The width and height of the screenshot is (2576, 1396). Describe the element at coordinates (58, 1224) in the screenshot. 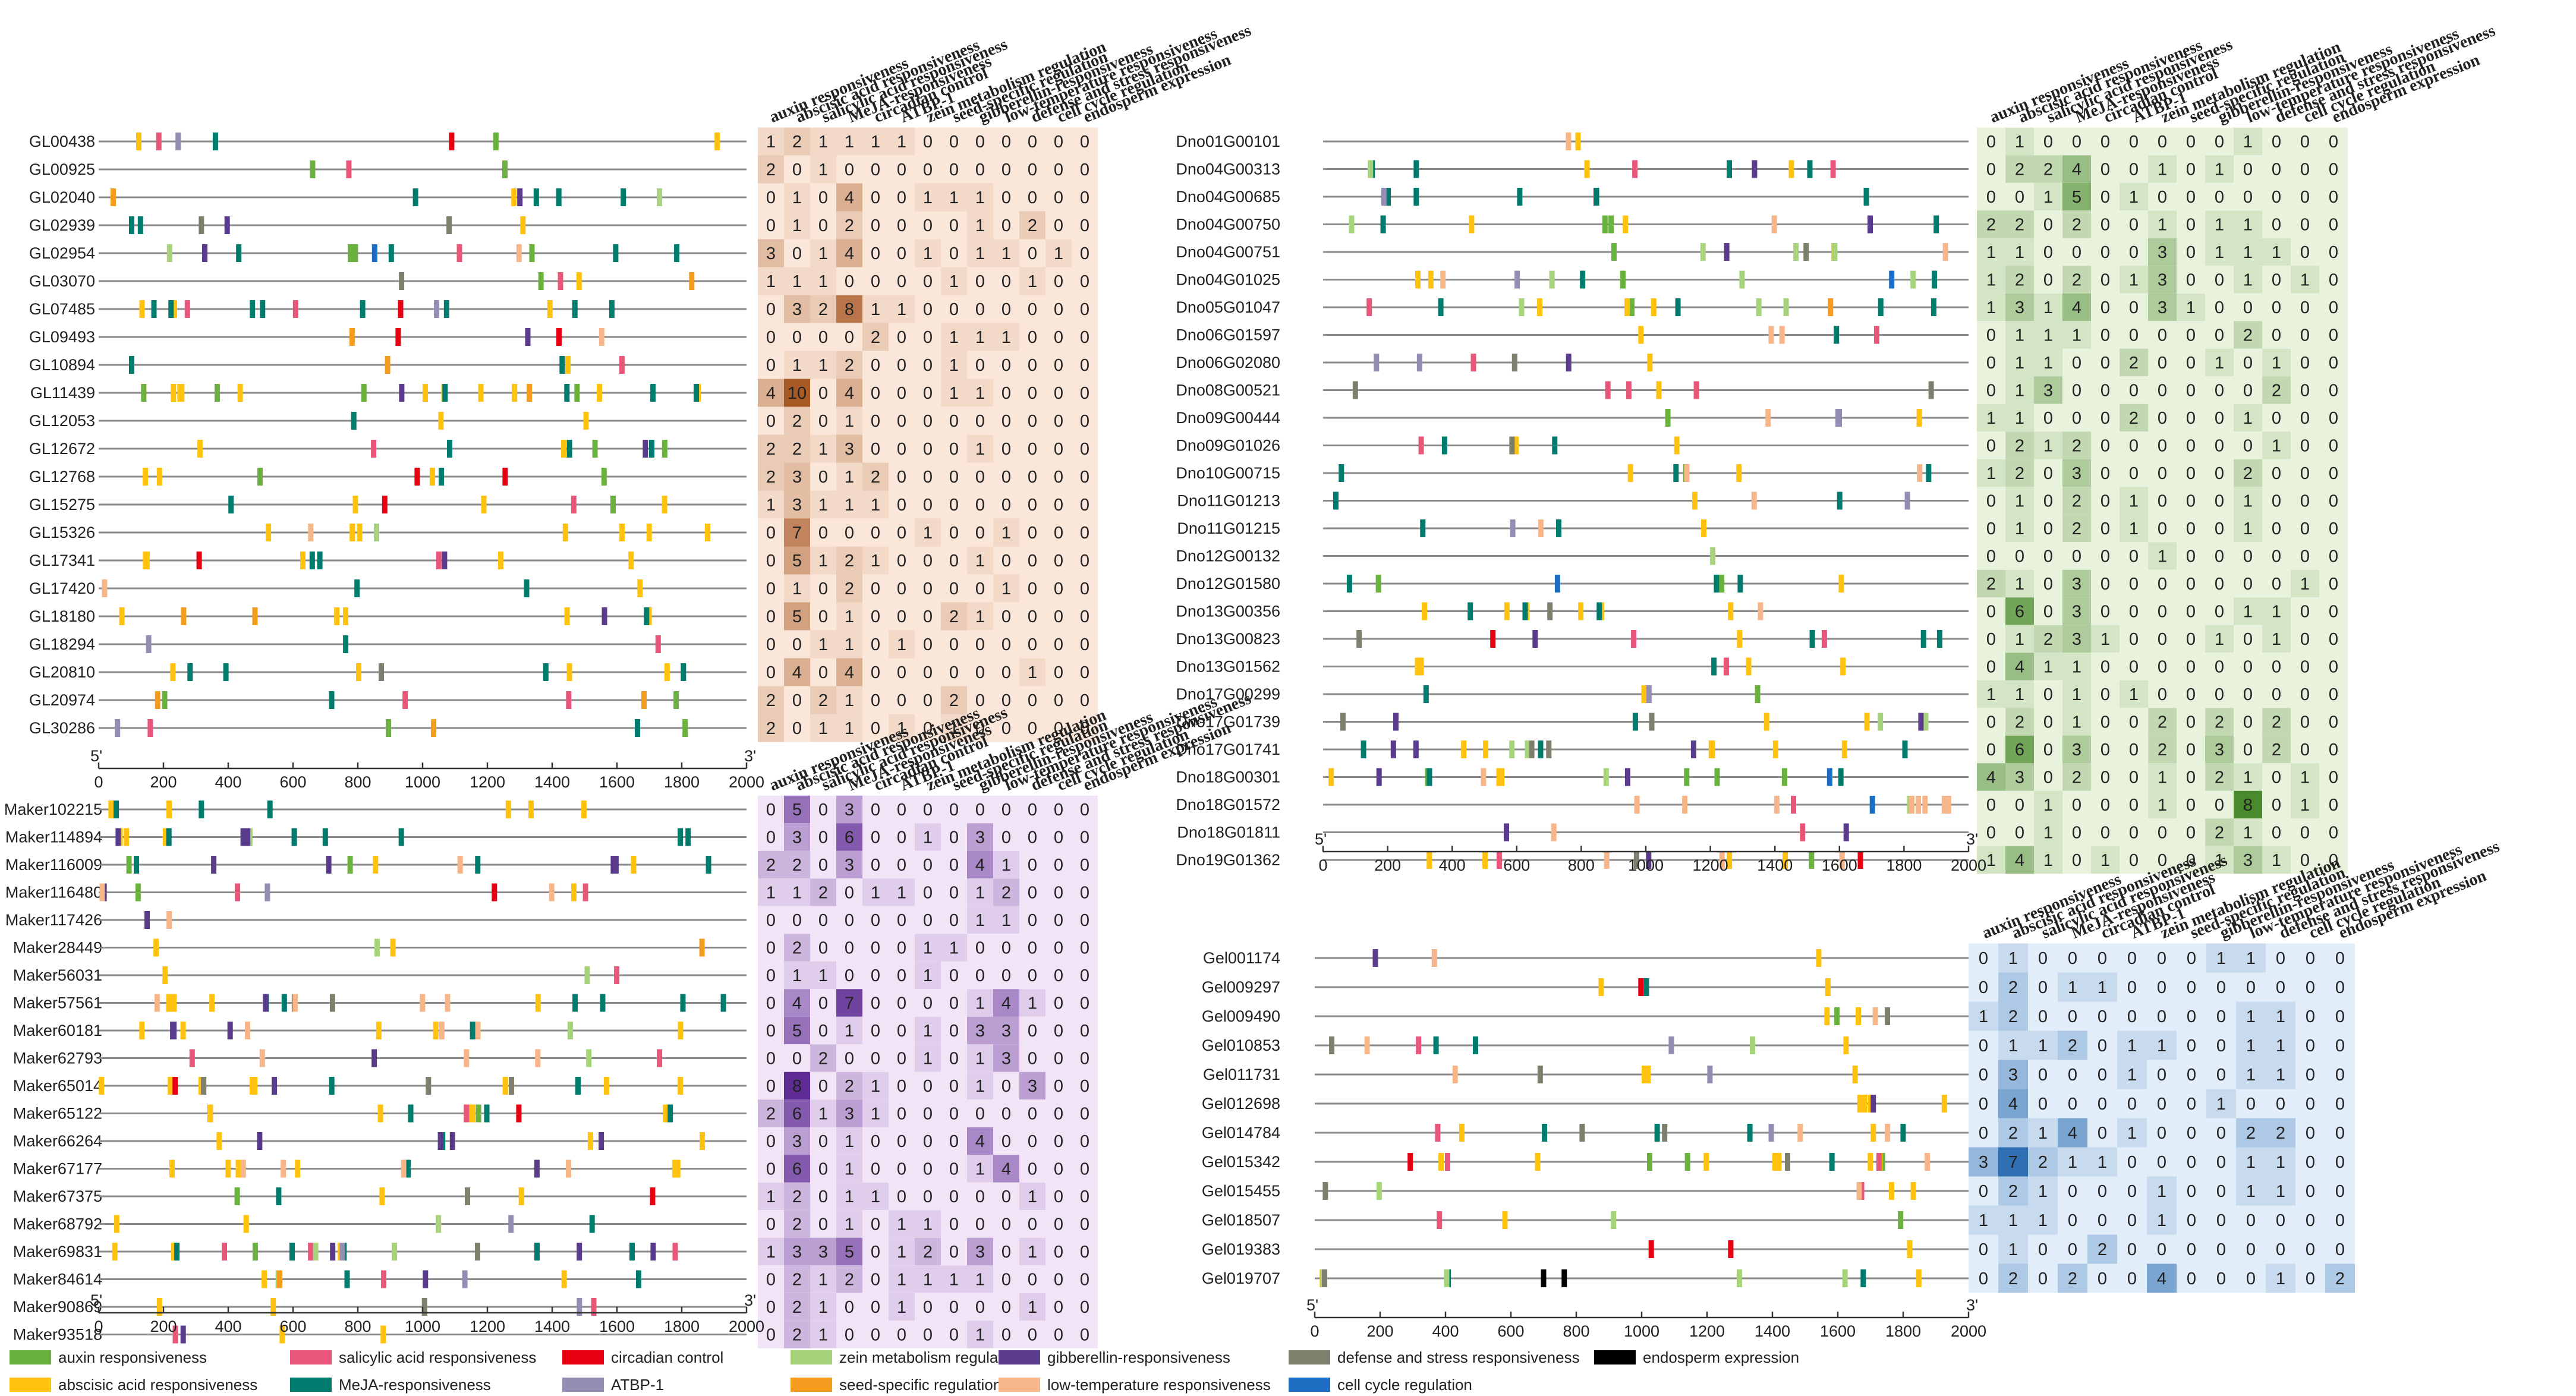

I see `gene-name: Maker68792` at that location.